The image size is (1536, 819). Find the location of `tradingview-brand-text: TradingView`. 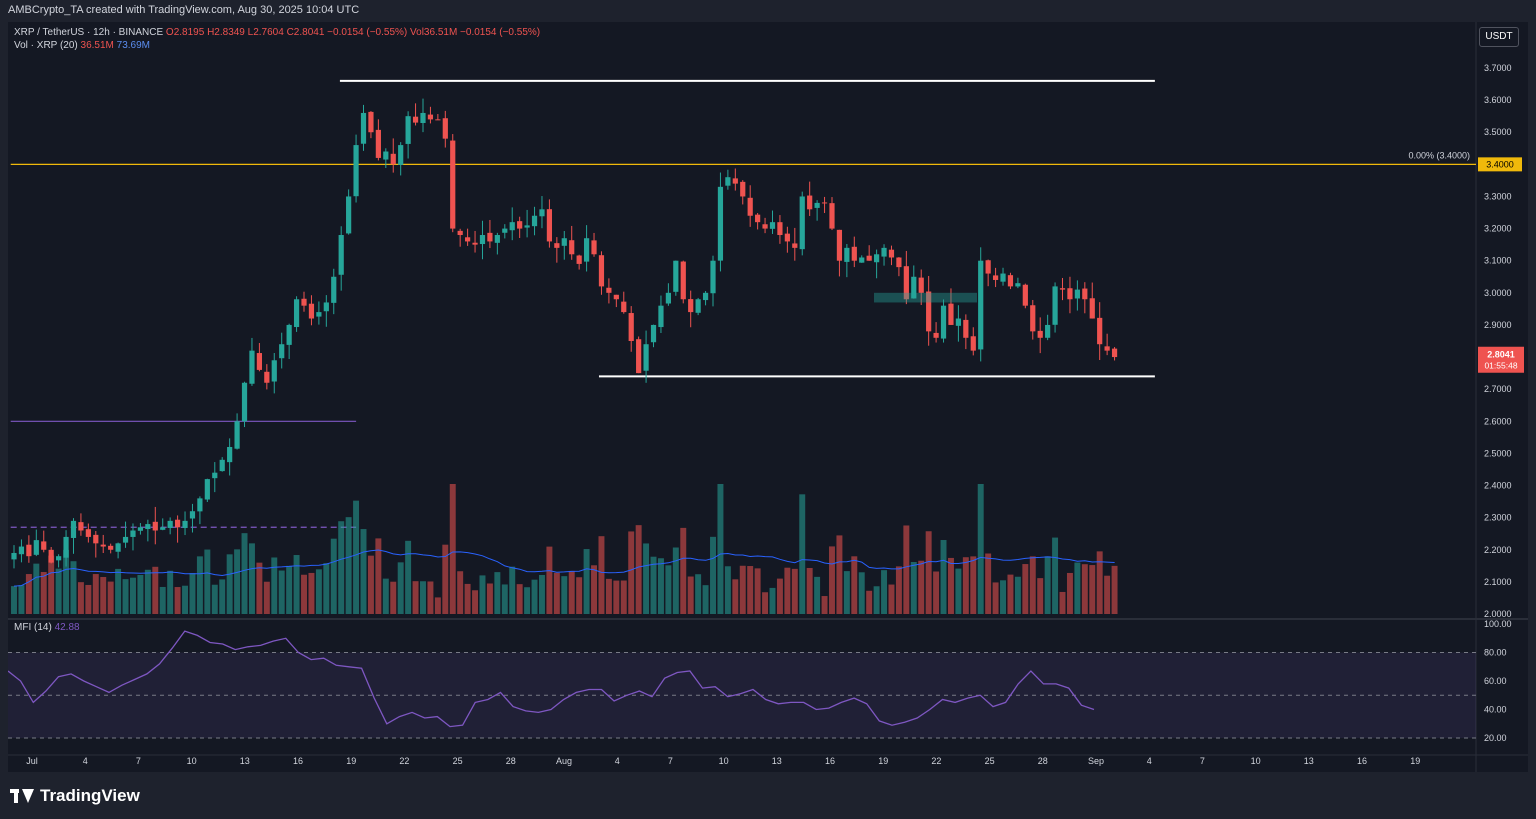

tradingview-brand-text: TradingView is located at coordinates (90, 795).